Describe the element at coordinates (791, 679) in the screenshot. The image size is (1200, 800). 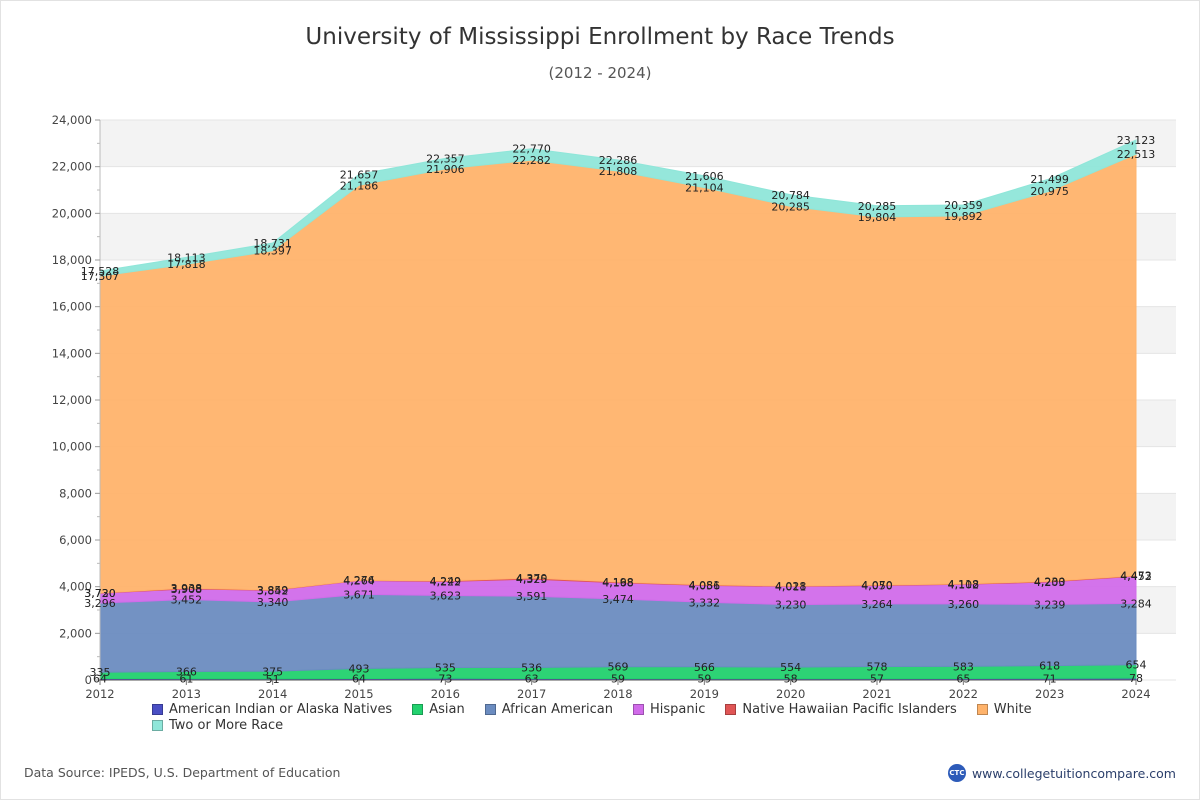
I see `data-label: 58` at that location.